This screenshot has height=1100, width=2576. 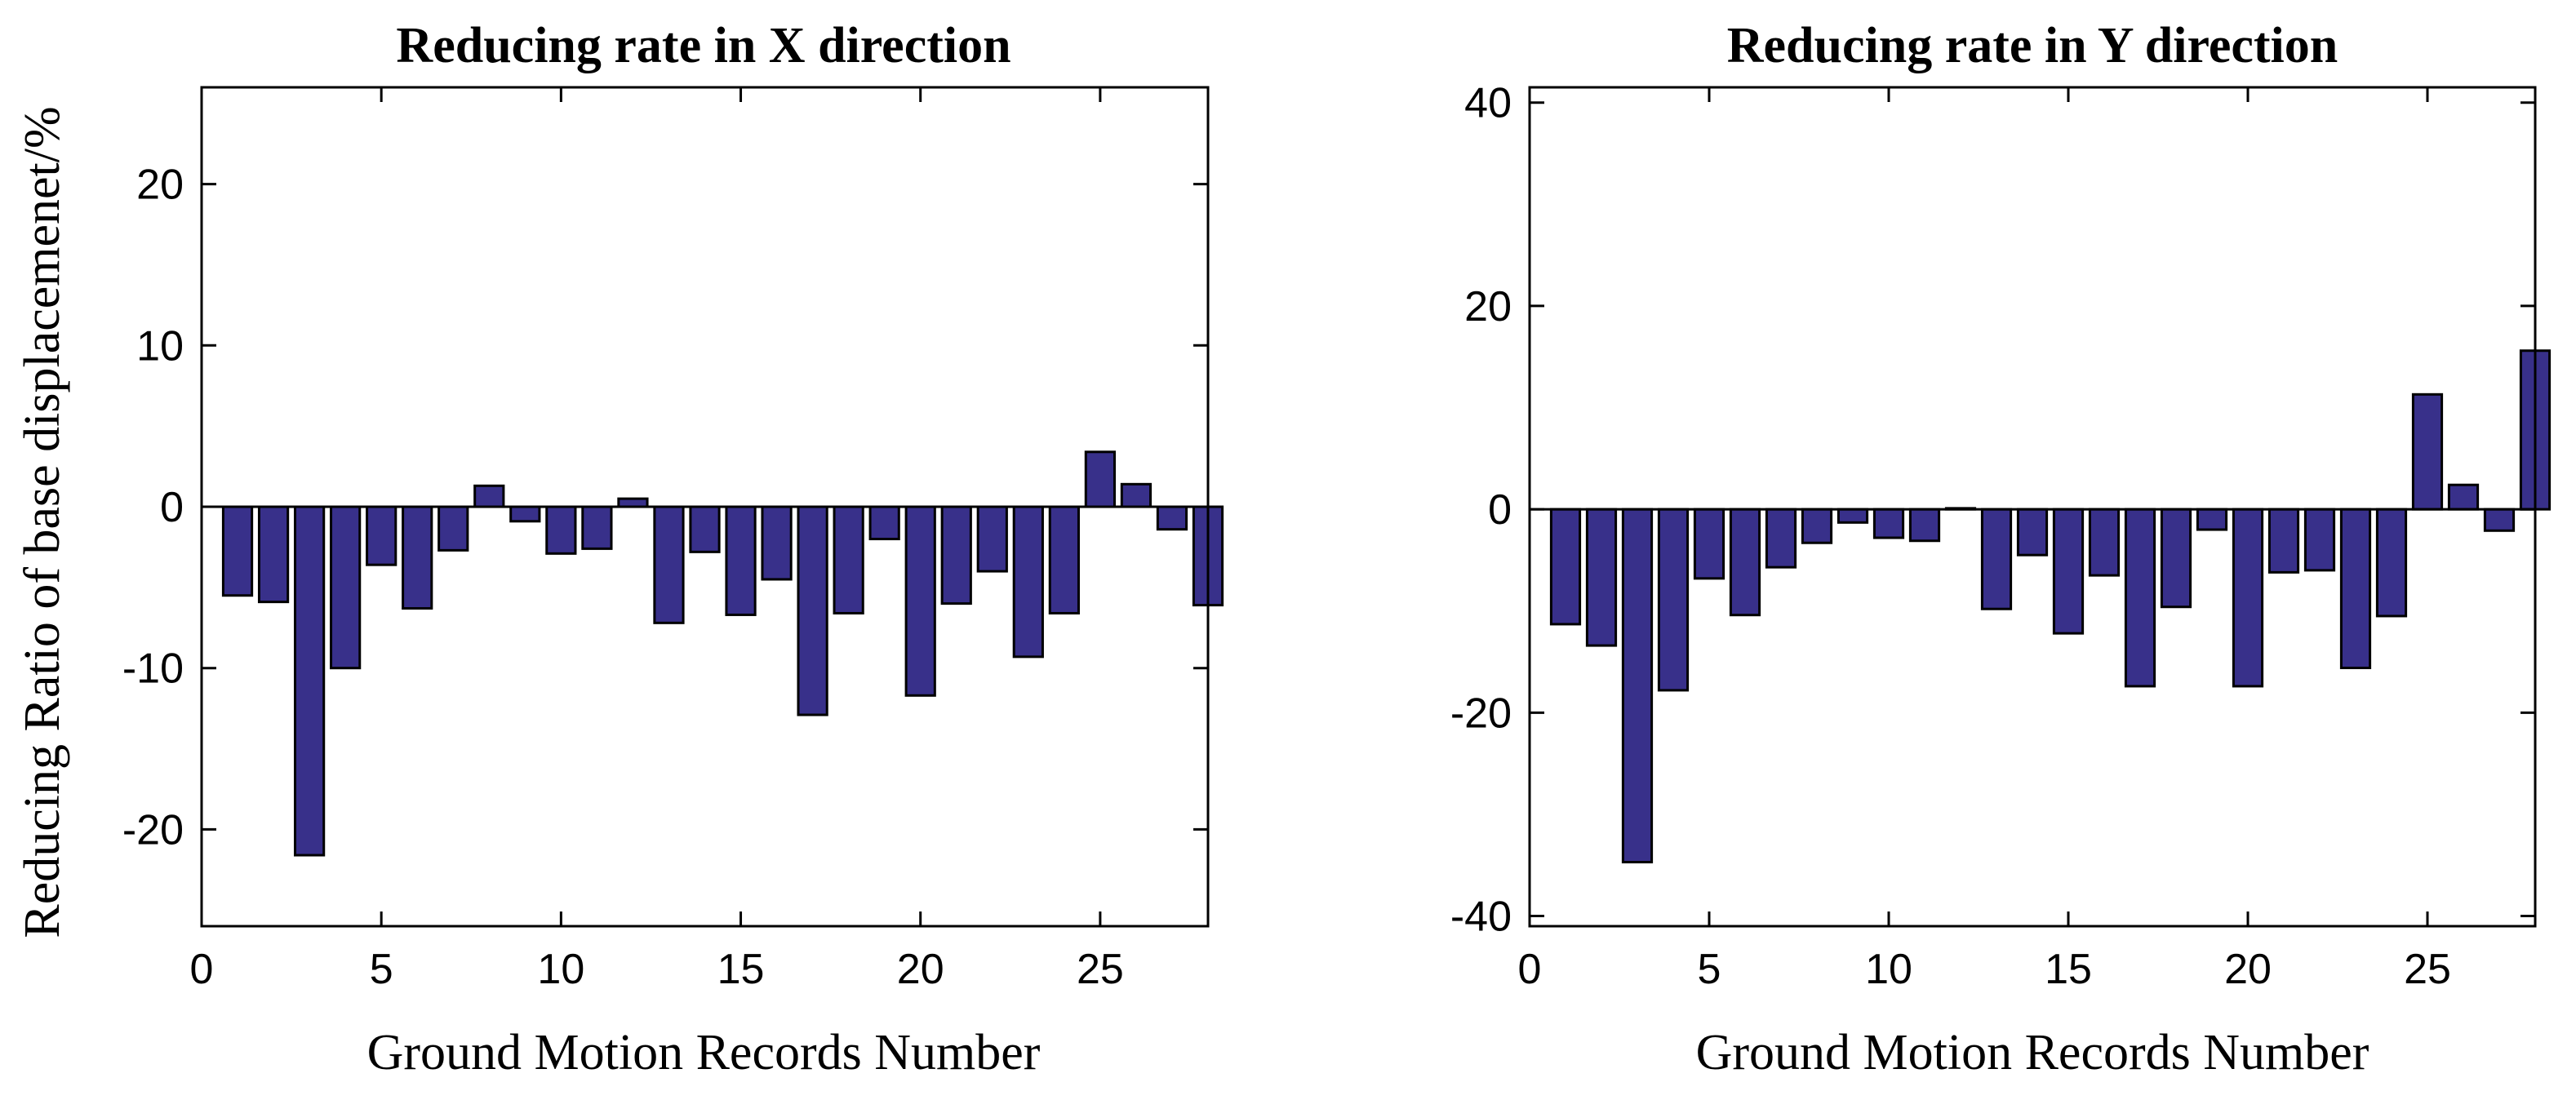 What do you see at coordinates (1481, 917) in the screenshot?
I see `y-tick-label--40: -40` at bounding box center [1481, 917].